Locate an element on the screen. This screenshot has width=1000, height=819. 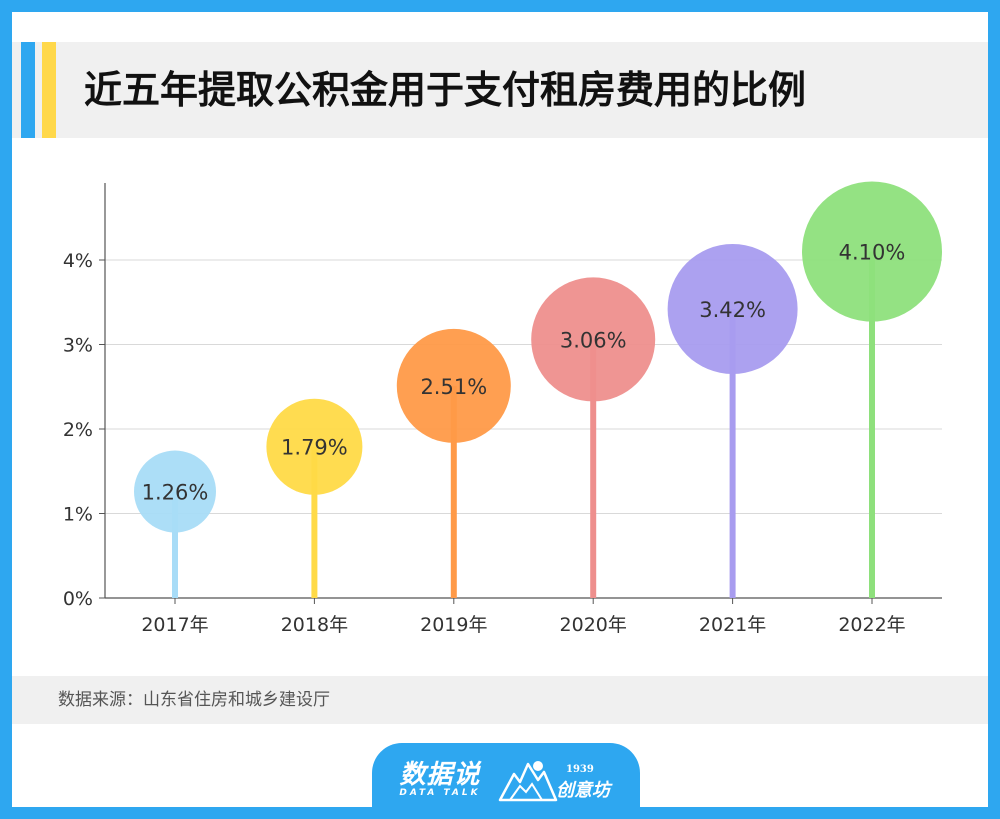
logo-year: 1939 is located at coordinates (580, 769).